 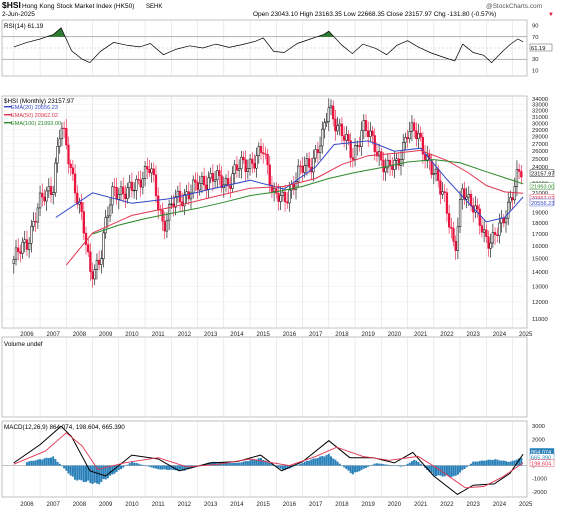 I want to click on macd-signal-tag-box, so click(x=542, y=463).